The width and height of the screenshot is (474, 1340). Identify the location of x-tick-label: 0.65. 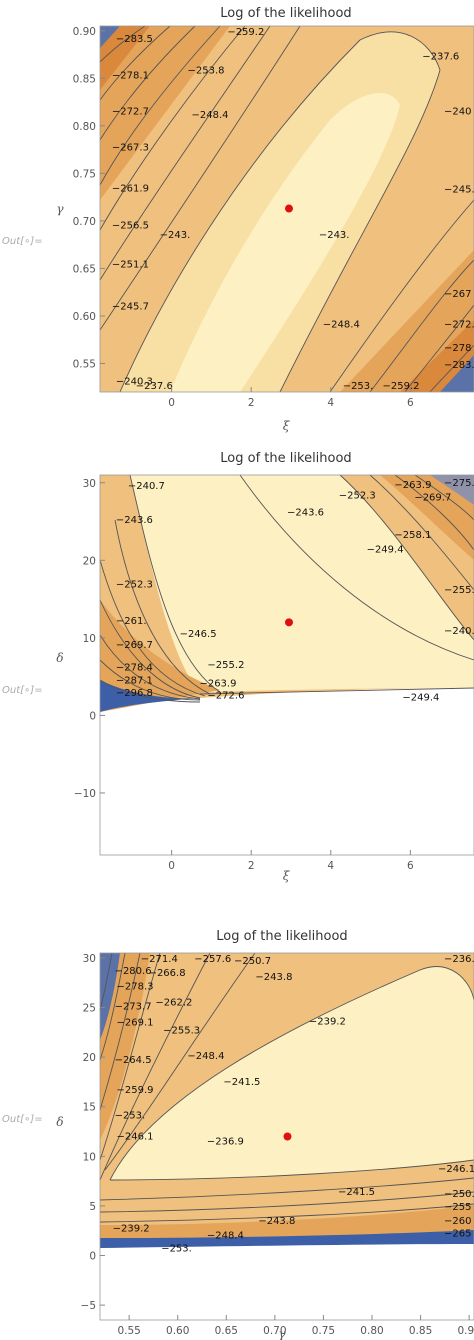
(226, 1331).